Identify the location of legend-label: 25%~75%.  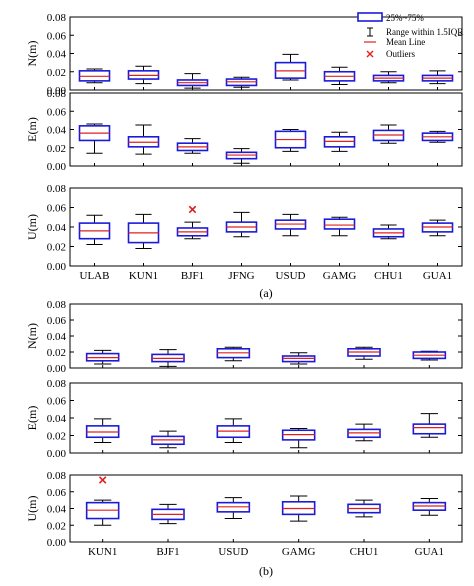
(405, 18).